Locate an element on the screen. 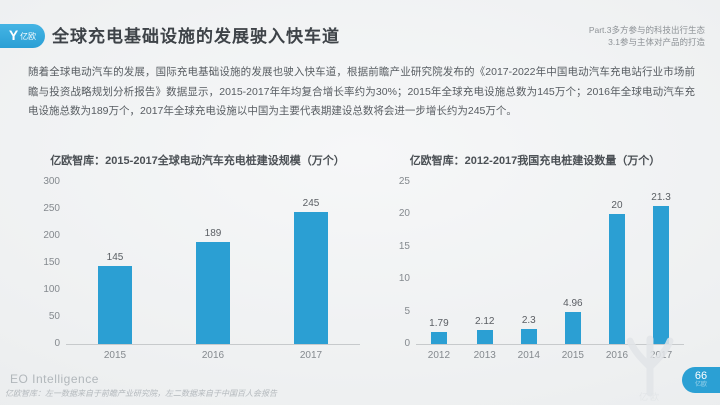 The image size is (720, 405). y-axis-tick: 15 is located at coordinates (404, 246).